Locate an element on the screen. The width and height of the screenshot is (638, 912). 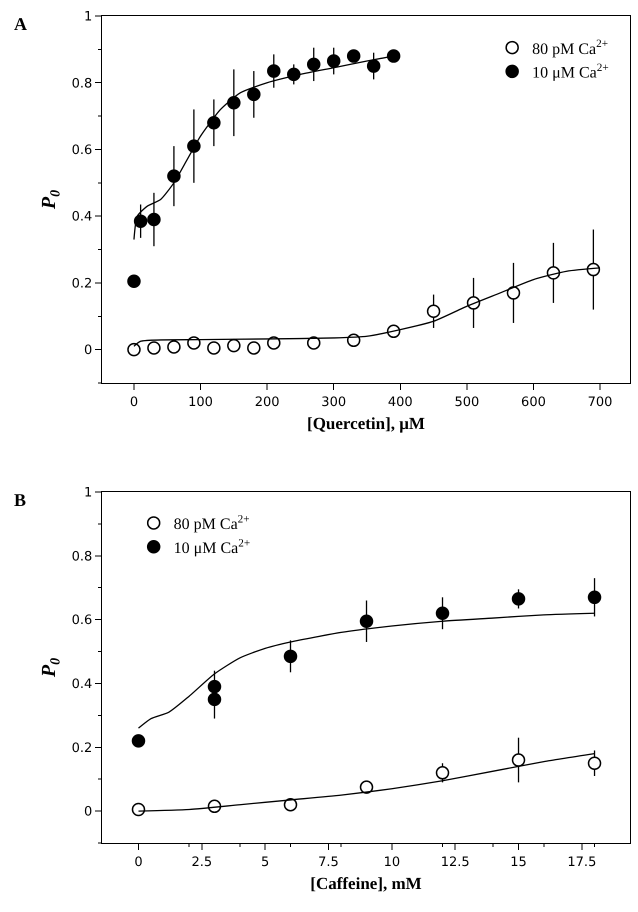
x-tick-label: 15 is located at coordinates (518, 862).